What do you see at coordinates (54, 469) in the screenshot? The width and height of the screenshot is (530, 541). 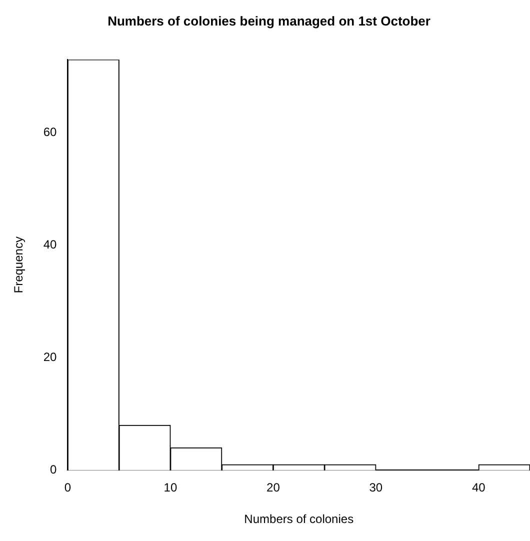 I see `y-tick-label: 0` at bounding box center [54, 469].